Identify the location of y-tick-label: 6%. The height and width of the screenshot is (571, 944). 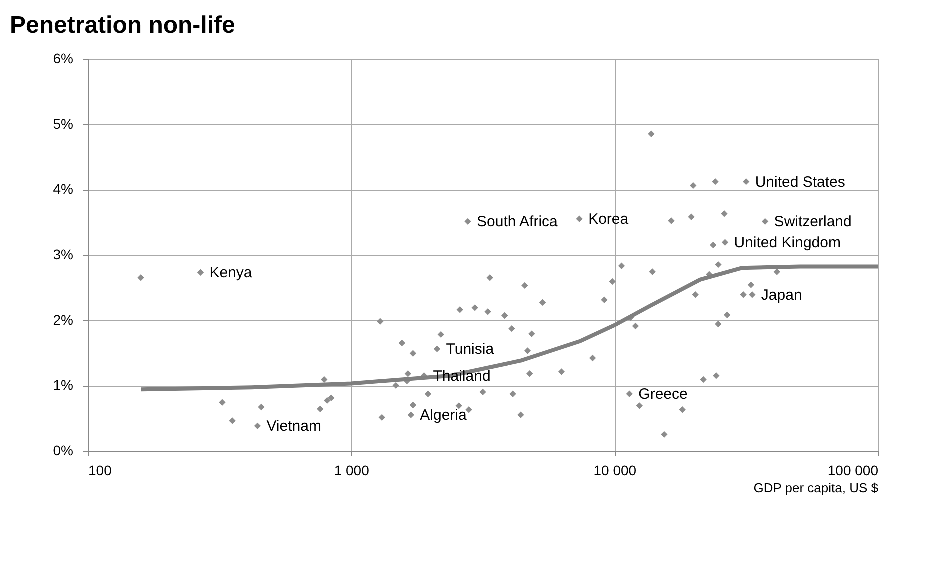
(63, 58).